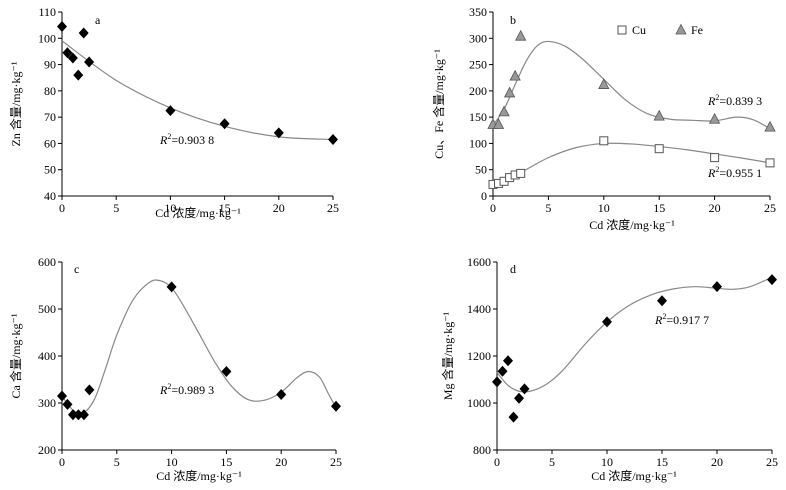 This screenshot has width=786, height=490. I want to click on y-axis-title: Zn 含量/mg·kg⁻¹, so click(15, 103).